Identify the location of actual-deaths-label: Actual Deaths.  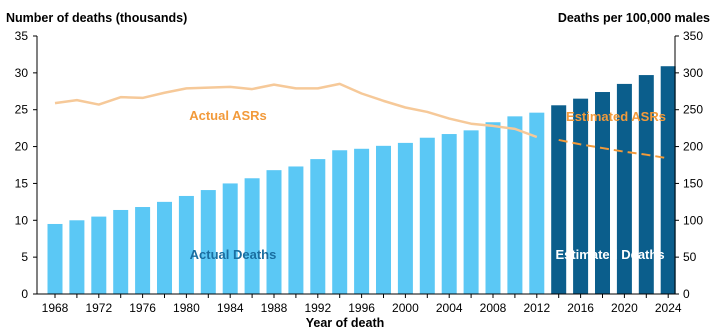
(233, 254).